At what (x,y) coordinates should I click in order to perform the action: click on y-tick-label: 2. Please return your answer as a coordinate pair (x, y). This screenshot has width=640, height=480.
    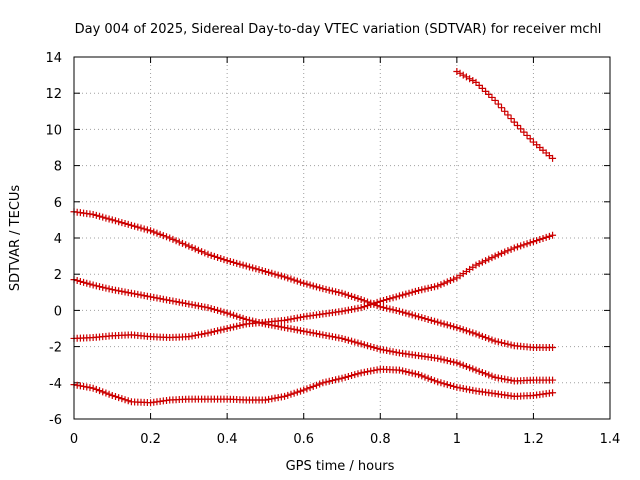
    Looking at the image, I should click on (58, 275).